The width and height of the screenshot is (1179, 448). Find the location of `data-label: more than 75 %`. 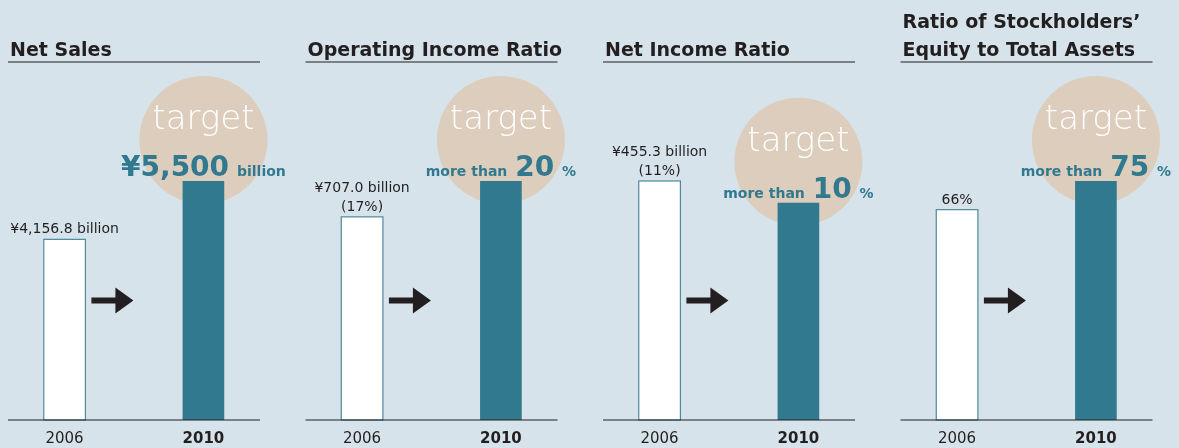

data-label: more than 75 % is located at coordinates (1096, 166).